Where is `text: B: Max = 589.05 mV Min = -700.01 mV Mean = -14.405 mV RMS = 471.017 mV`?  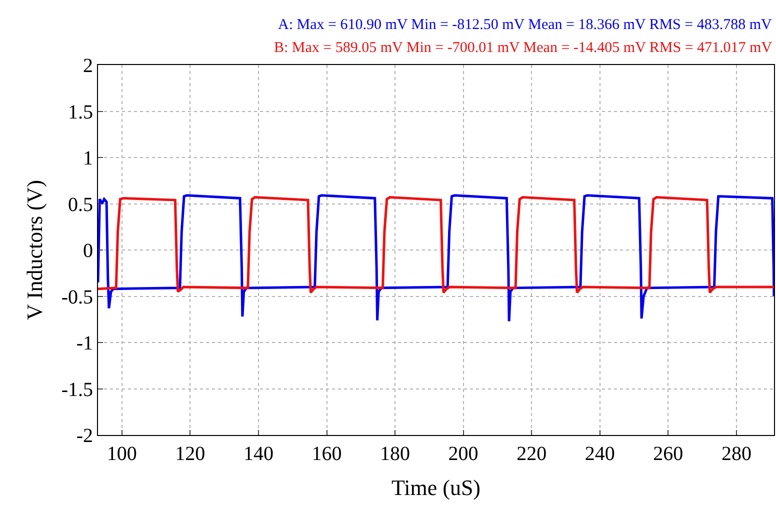 text: B: Max = 589.05 mV Min = -700.01 mV Mean = -14.405 mV RMS = 471.017 mV is located at coordinates (523, 48).